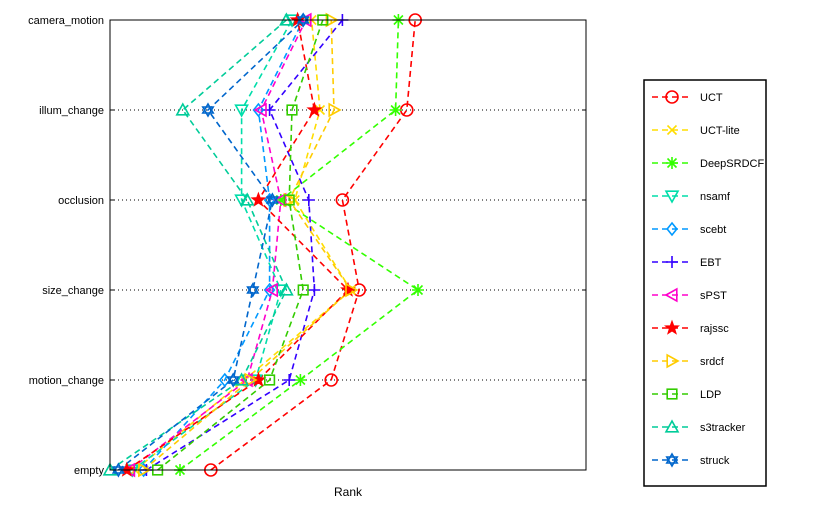  What do you see at coordinates (208, 110) in the screenshot?
I see `data-point-struck-illum_change` at bounding box center [208, 110].